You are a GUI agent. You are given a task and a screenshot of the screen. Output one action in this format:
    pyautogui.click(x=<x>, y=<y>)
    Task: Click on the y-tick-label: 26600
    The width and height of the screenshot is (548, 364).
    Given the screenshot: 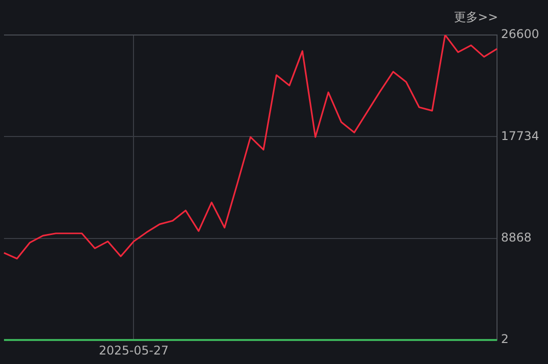 What is the action you would take?
    pyautogui.click(x=520, y=34)
    